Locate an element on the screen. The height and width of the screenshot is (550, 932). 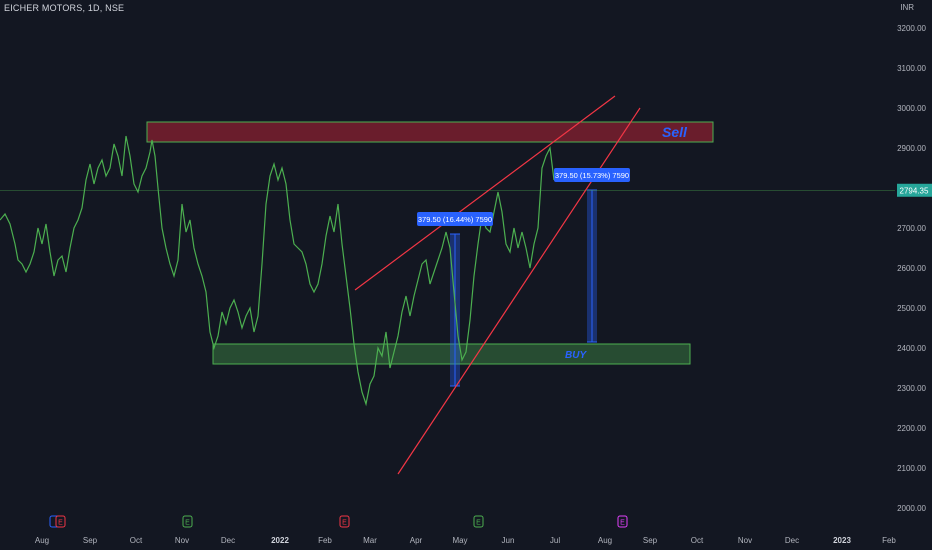
x-tick-label: Mar is located at coordinates (370, 540).